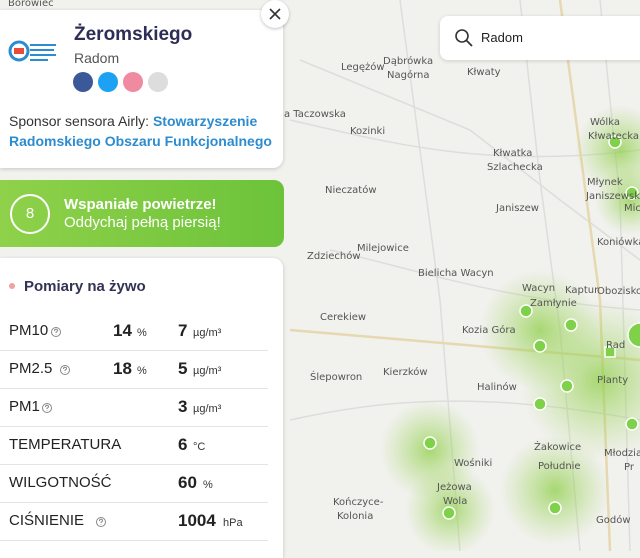 The height and width of the screenshot is (558, 640). I want to click on map-label: Janiszewski, so click(612, 196).